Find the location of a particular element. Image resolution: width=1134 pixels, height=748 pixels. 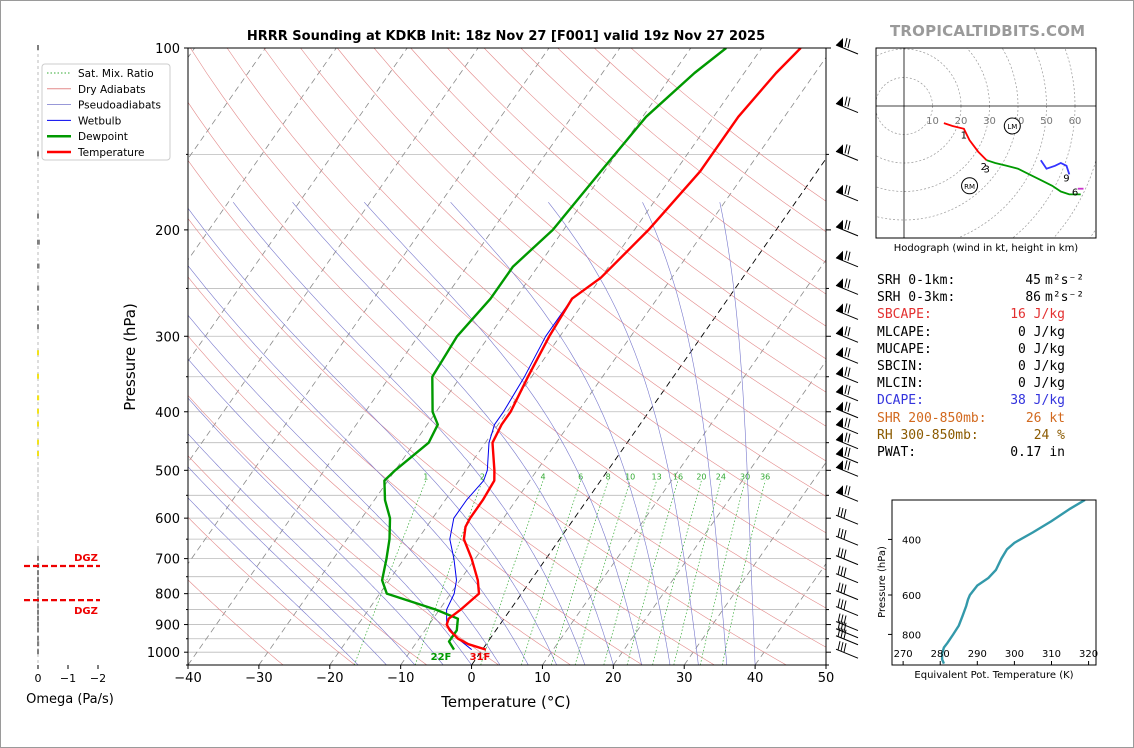

hodo-height-label: 3 is located at coordinates (986, 170).